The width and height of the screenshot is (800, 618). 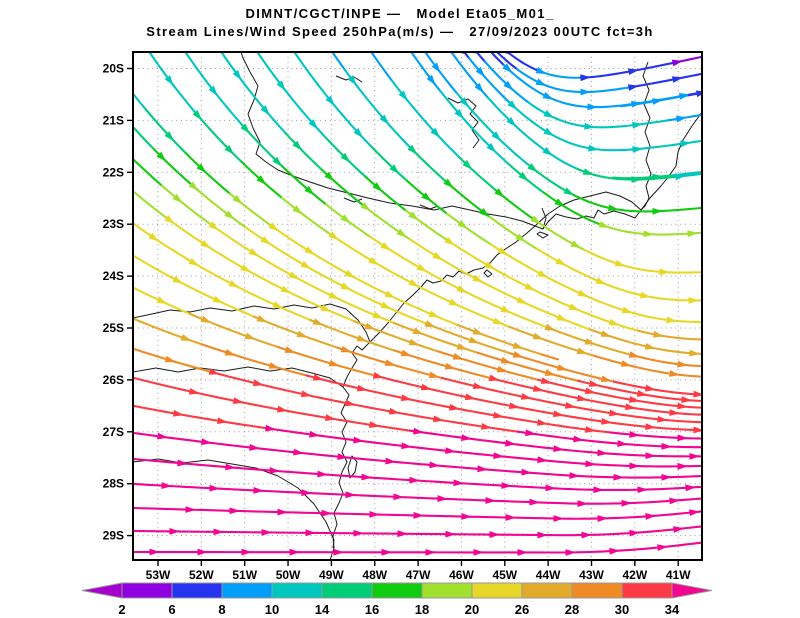 What do you see at coordinates (113, 172) in the screenshot?
I see `lat-tick-label: 22S` at bounding box center [113, 172].